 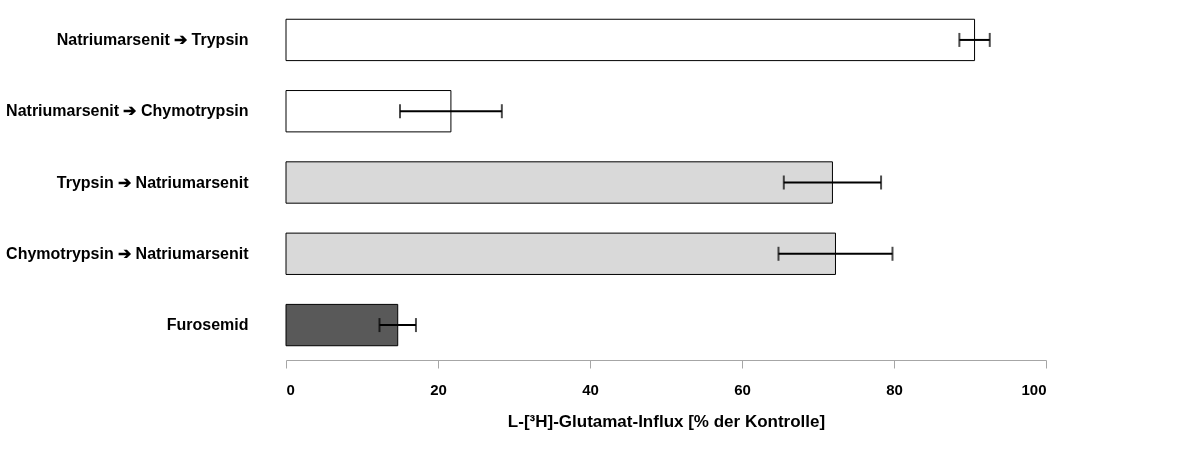 I want to click on x-tick-label: 60, so click(x=742, y=389).